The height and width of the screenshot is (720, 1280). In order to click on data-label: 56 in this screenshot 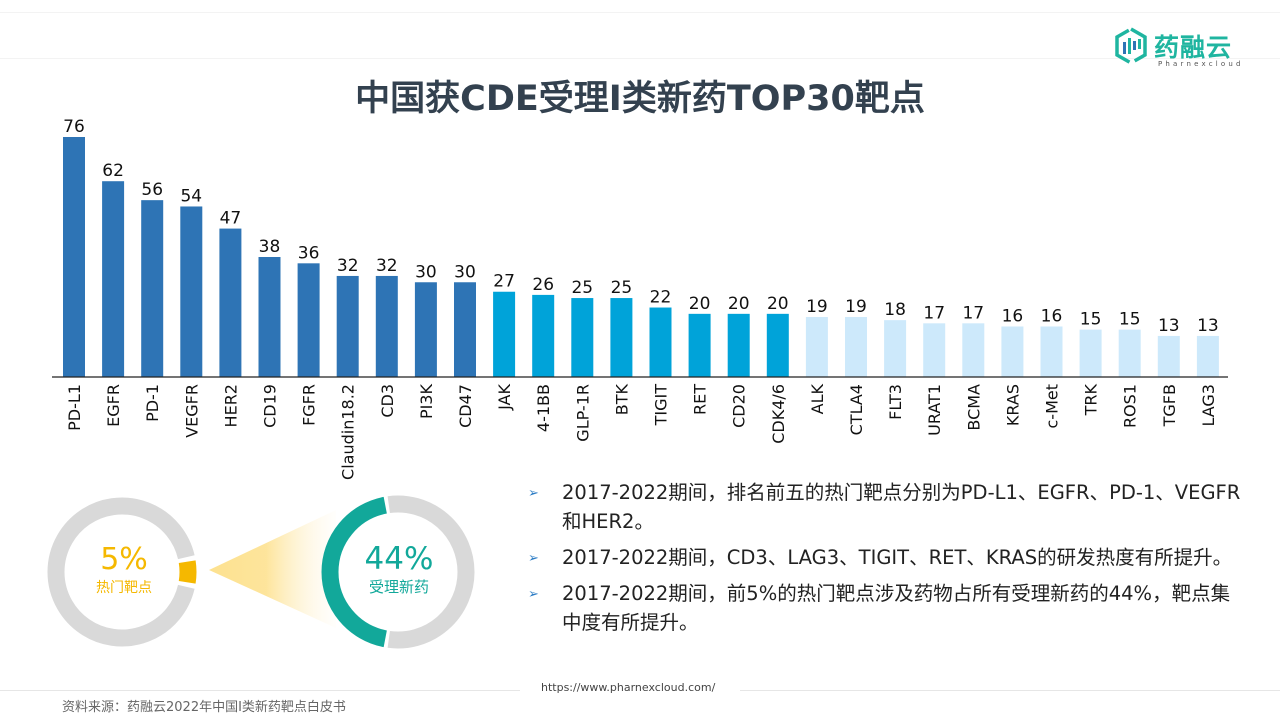, I will do `click(152, 190)`.